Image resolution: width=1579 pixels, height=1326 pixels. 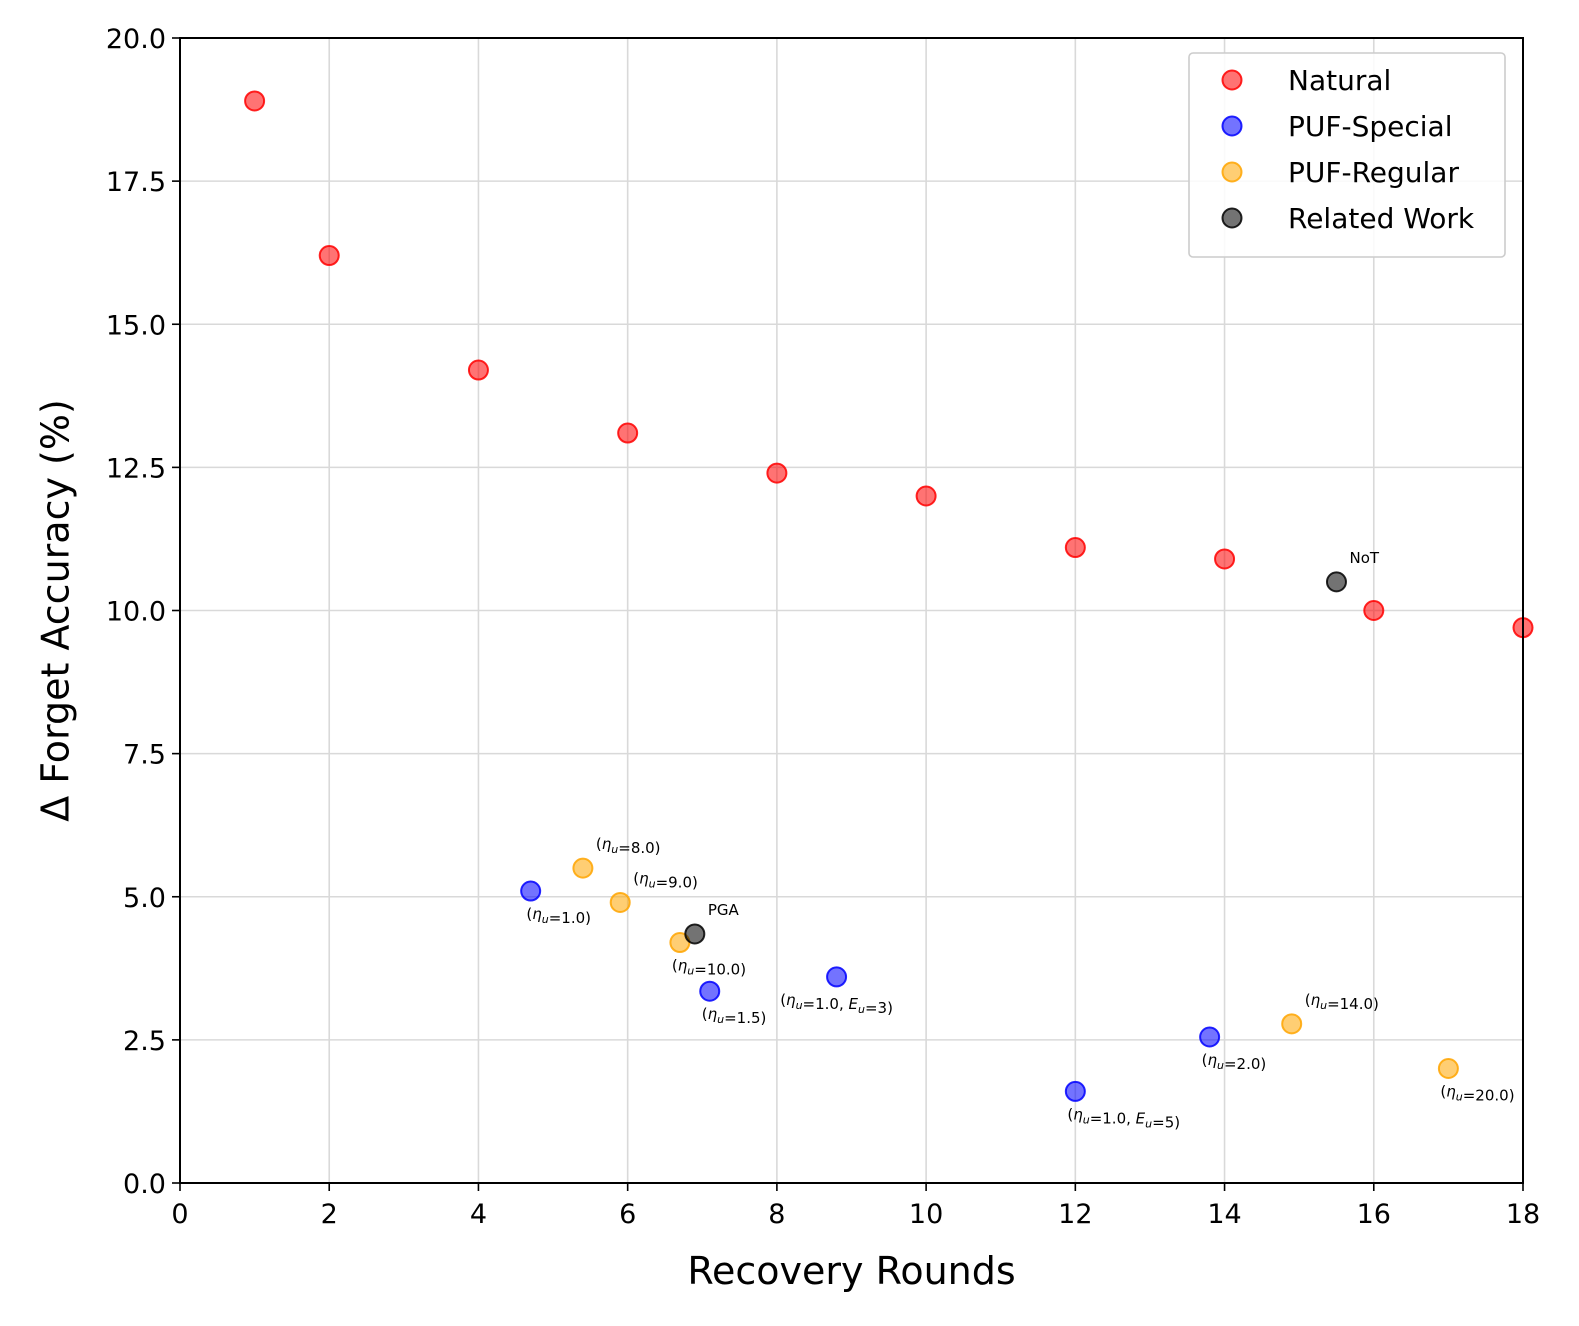 What do you see at coordinates (1374, 1214) in the screenshot?
I see `x-tick-label: 16` at bounding box center [1374, 1214].